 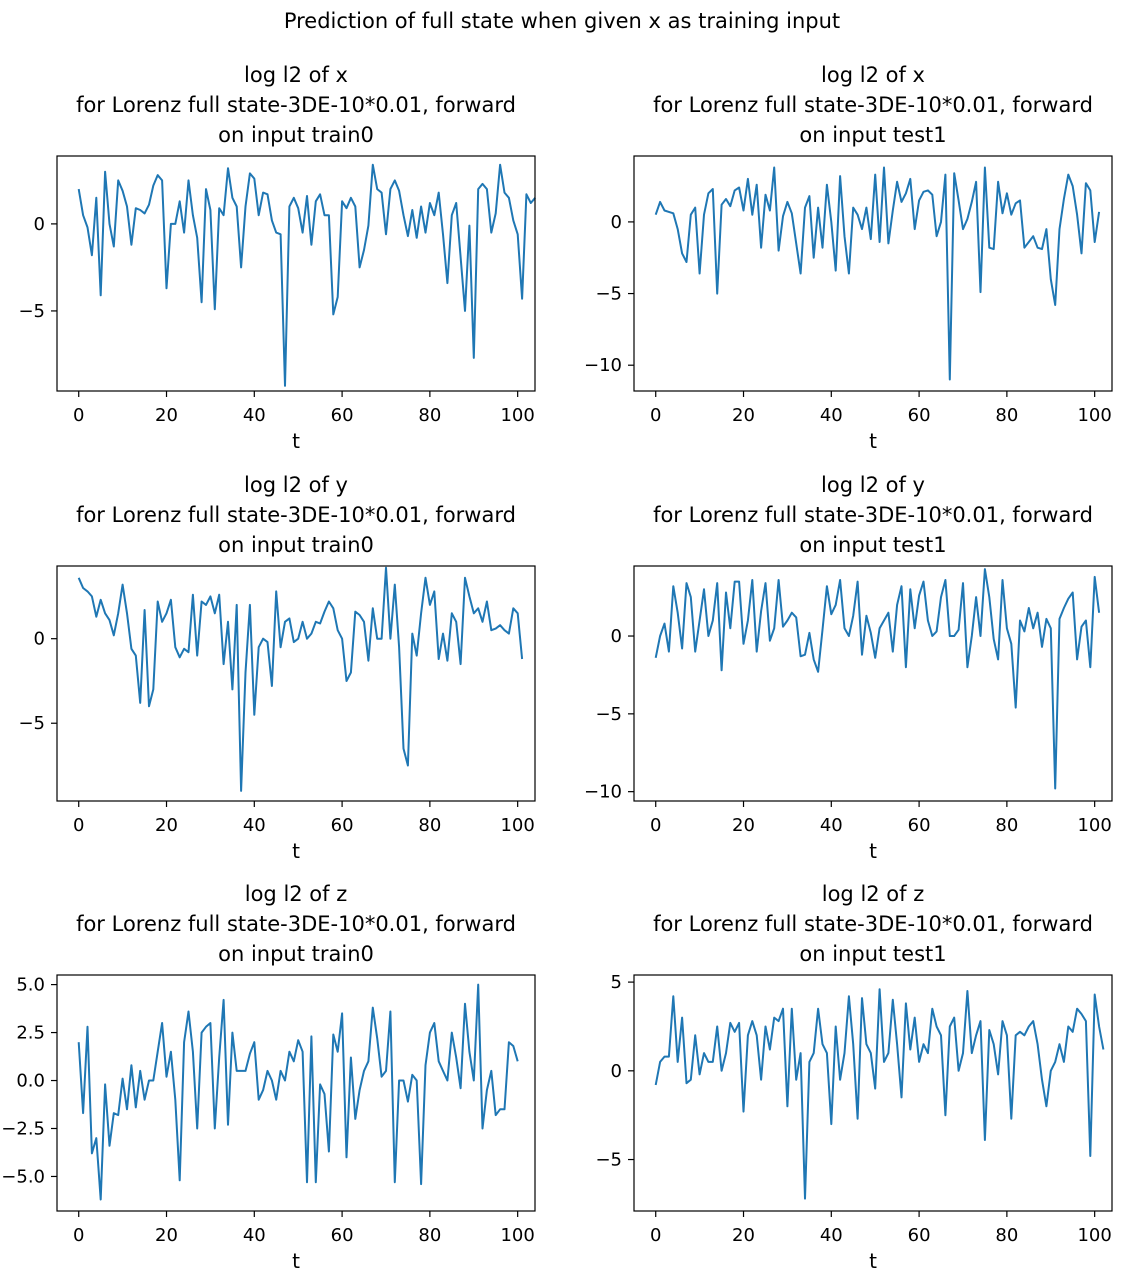 I want to click on y-tick-label: −2.5, so click(x=23, y=1128).